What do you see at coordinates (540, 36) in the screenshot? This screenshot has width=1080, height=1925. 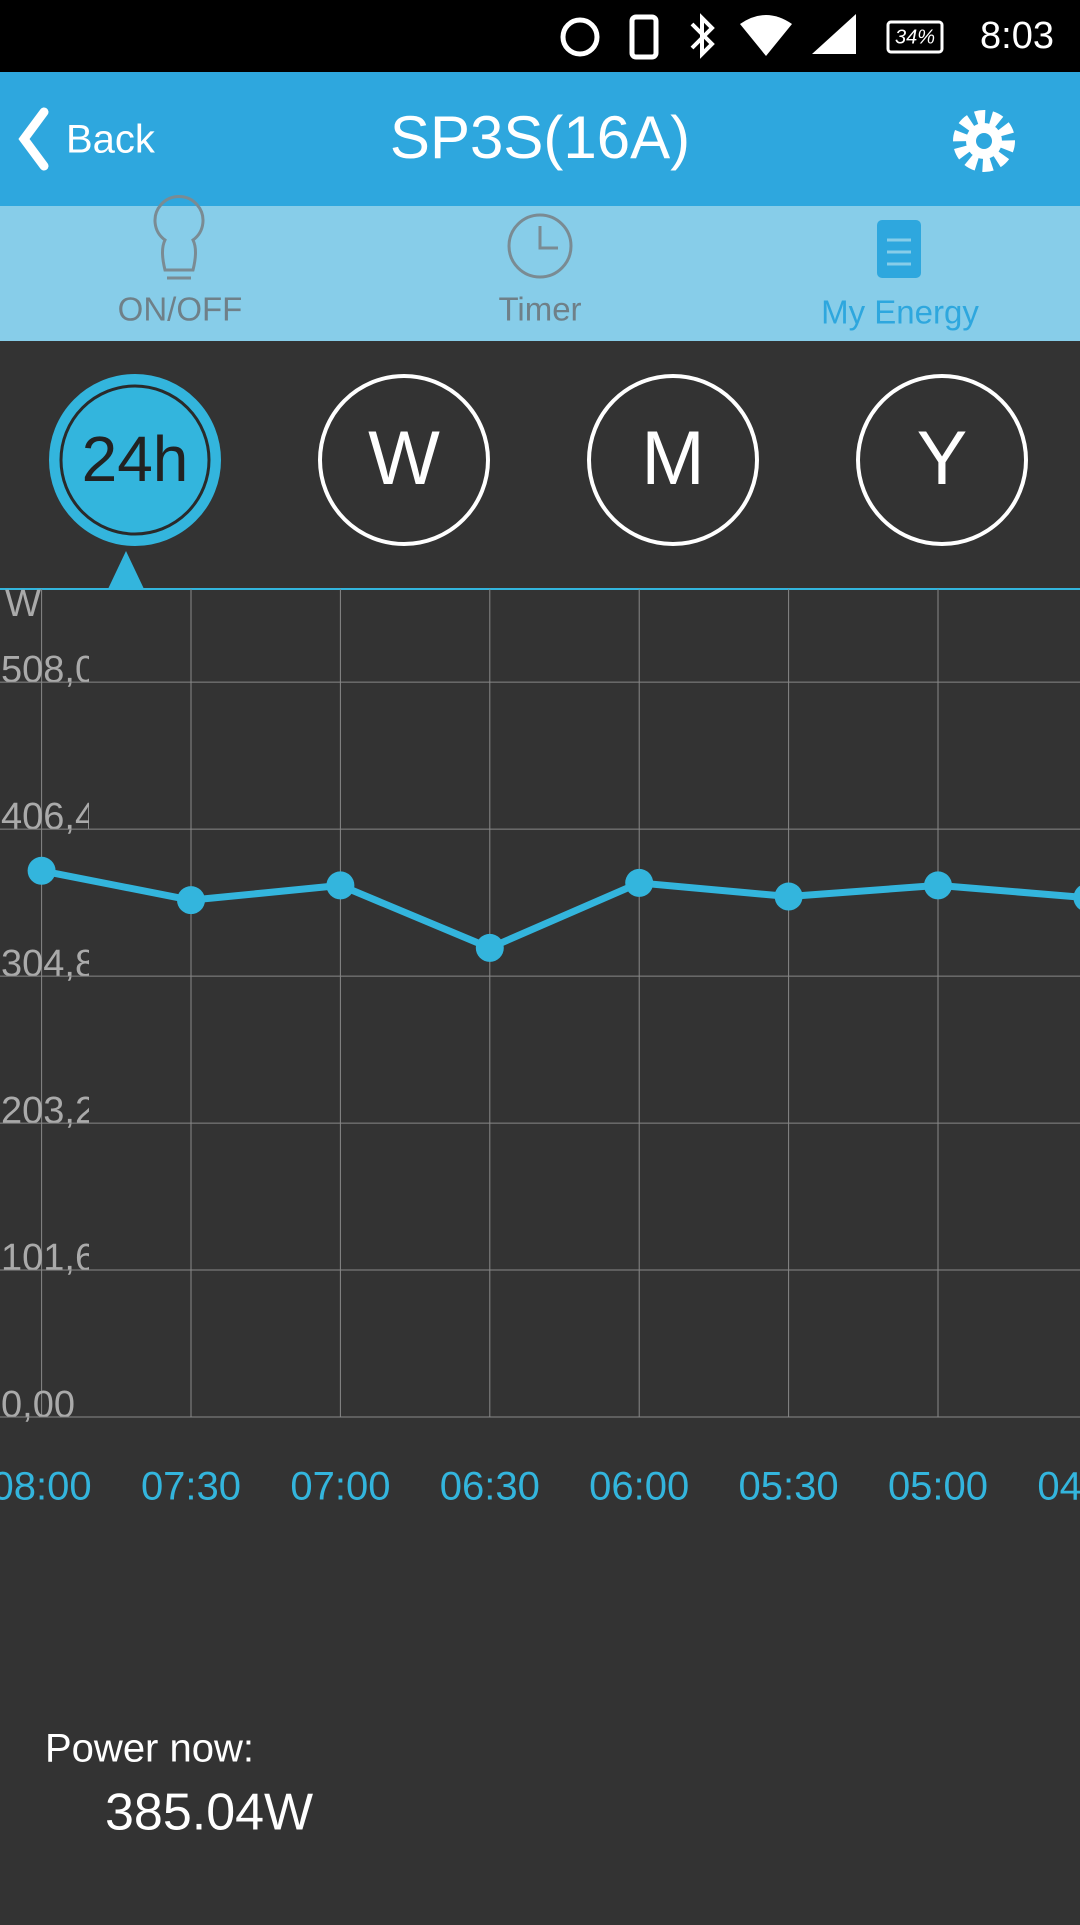 I see `status-bar` at bounding box center [540, 36].